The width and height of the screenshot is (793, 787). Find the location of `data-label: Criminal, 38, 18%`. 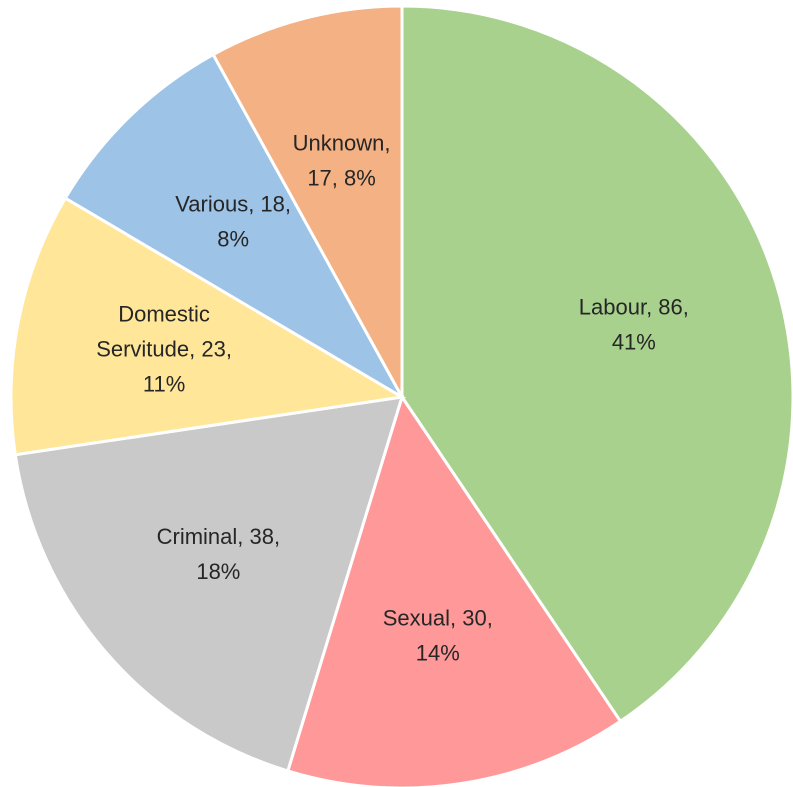

data-label: Criminal, 38, 18% is located at coordinates (218, 554).